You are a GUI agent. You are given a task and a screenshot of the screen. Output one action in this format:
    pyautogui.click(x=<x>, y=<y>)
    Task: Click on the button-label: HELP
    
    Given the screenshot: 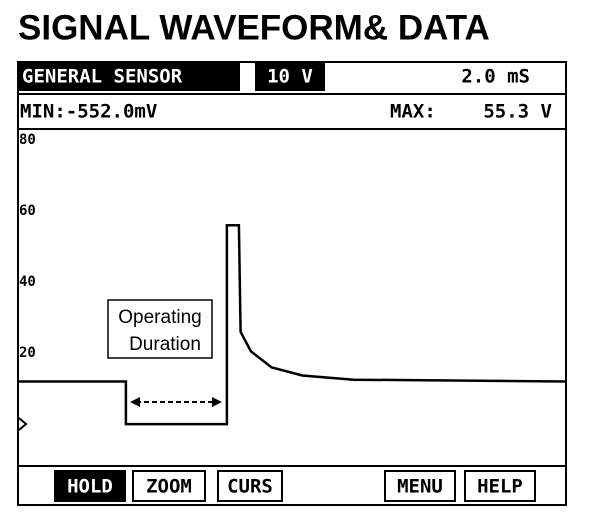 What is the action you would take?
    pyautogui.click(x=500, y=487)
    